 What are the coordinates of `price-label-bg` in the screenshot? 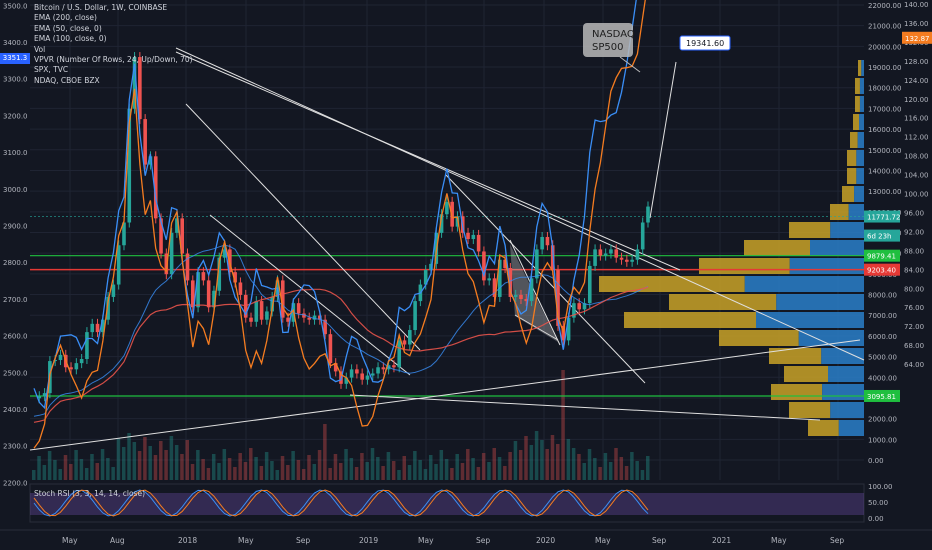 It's located at (882, 269).